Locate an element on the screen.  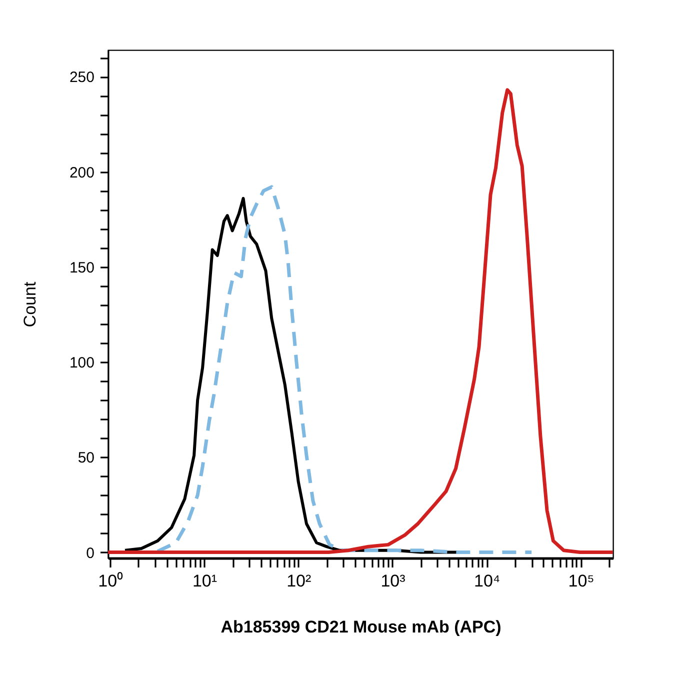
y-tick-label: 100 is located at coordinates (81, 363).